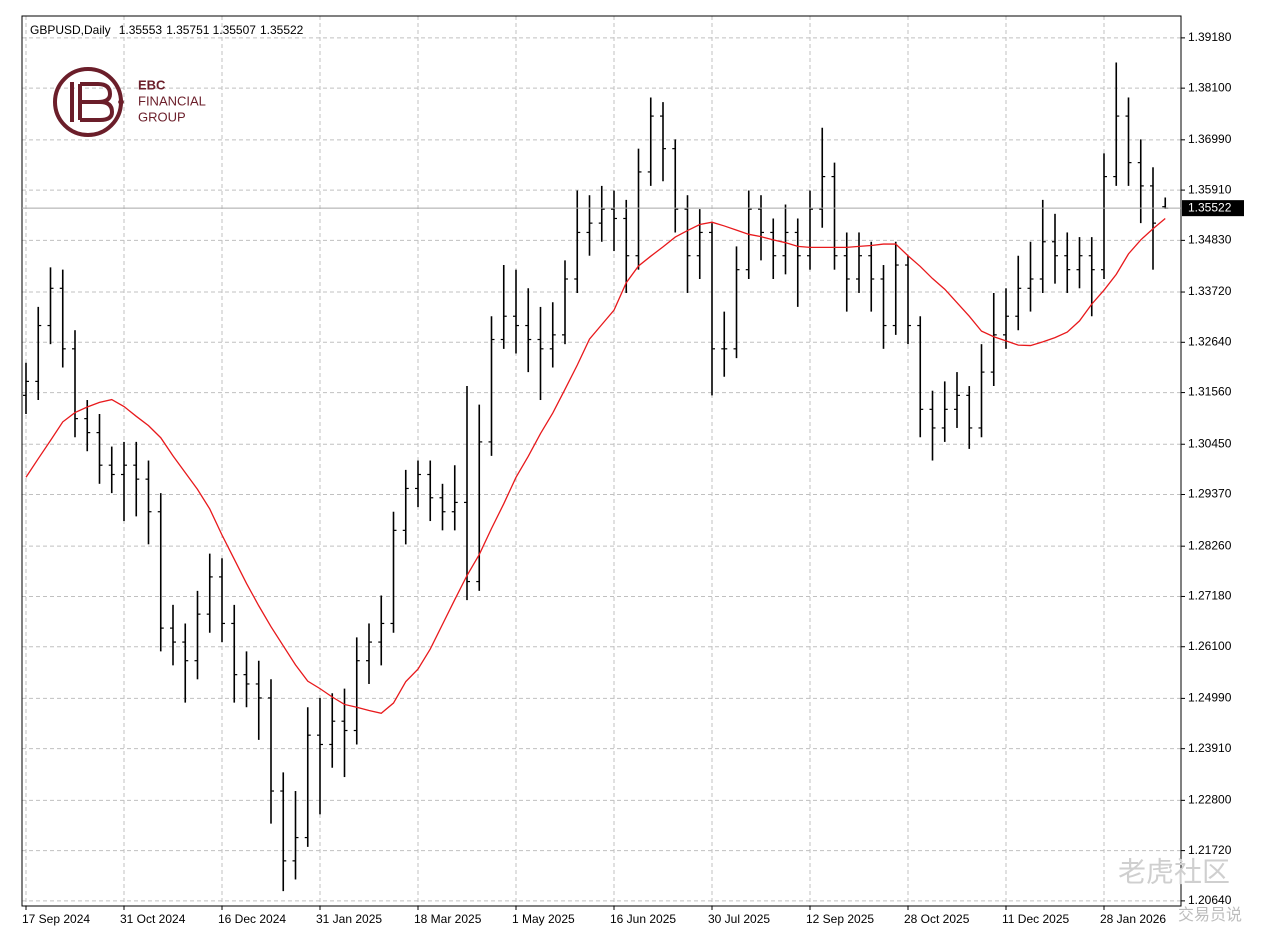 This screenshot has height=946, width=1268. I want to click on y-tick-label: 1.30450, so click(1210, 443).